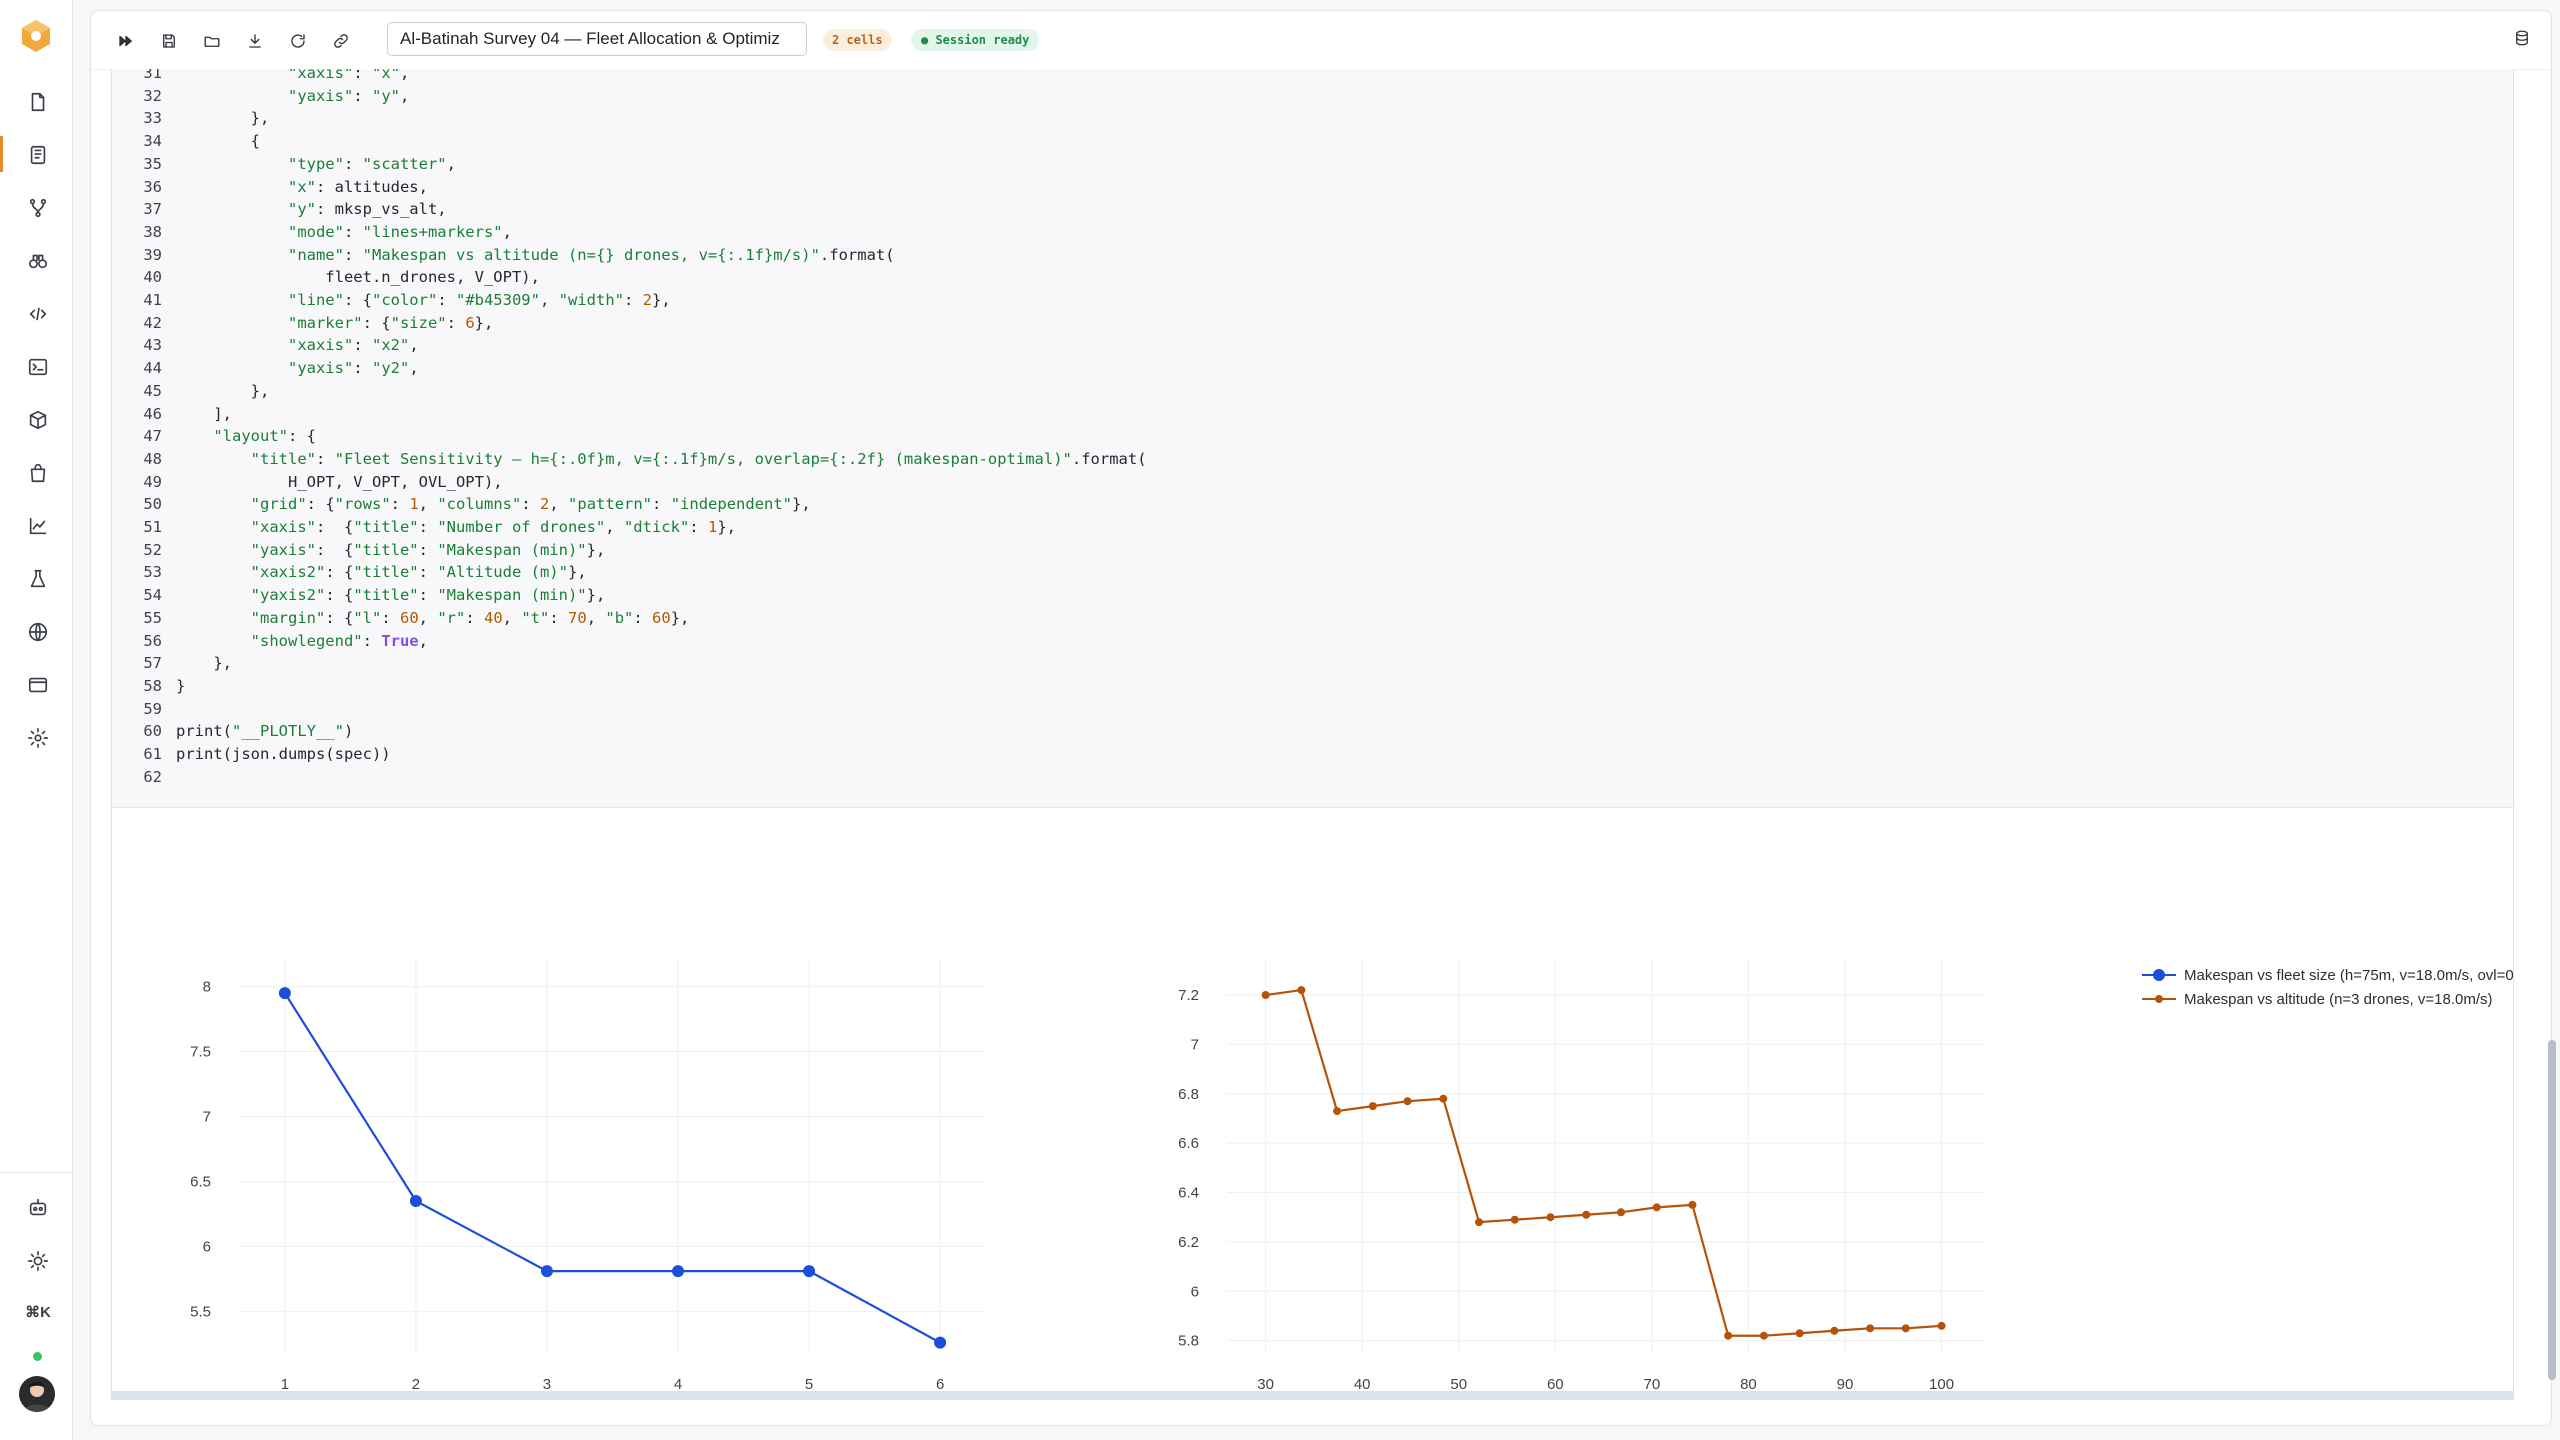  I want to click on horizontal-scrollbar, so click(1312, 1395).